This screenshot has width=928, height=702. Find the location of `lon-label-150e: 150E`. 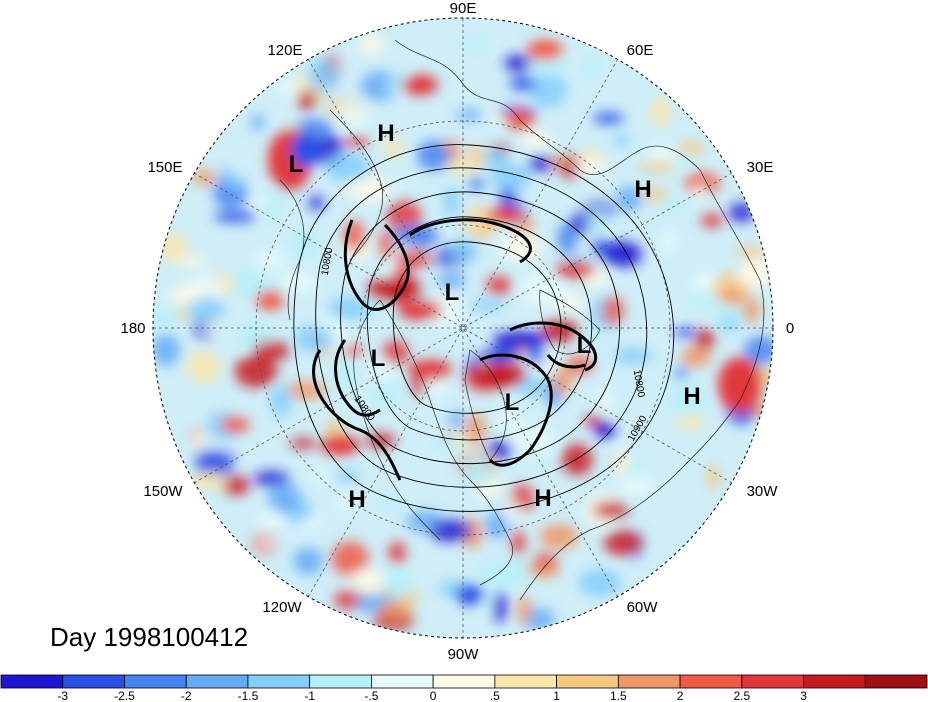

lon-label-150e: 150E is located at coordinates (164, 167).